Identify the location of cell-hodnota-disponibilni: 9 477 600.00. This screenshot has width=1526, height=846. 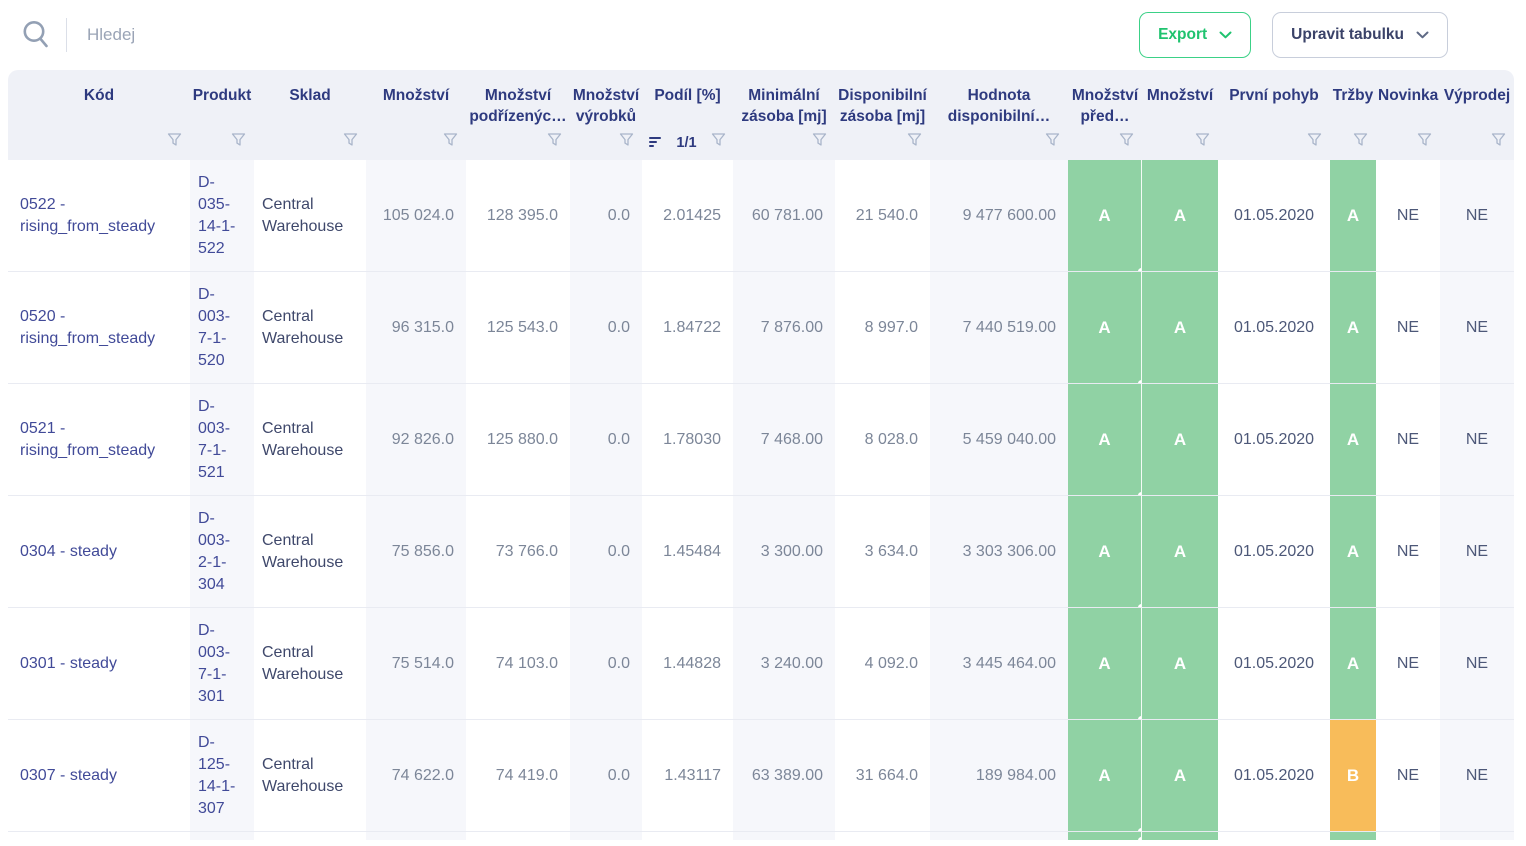
(999, 216).